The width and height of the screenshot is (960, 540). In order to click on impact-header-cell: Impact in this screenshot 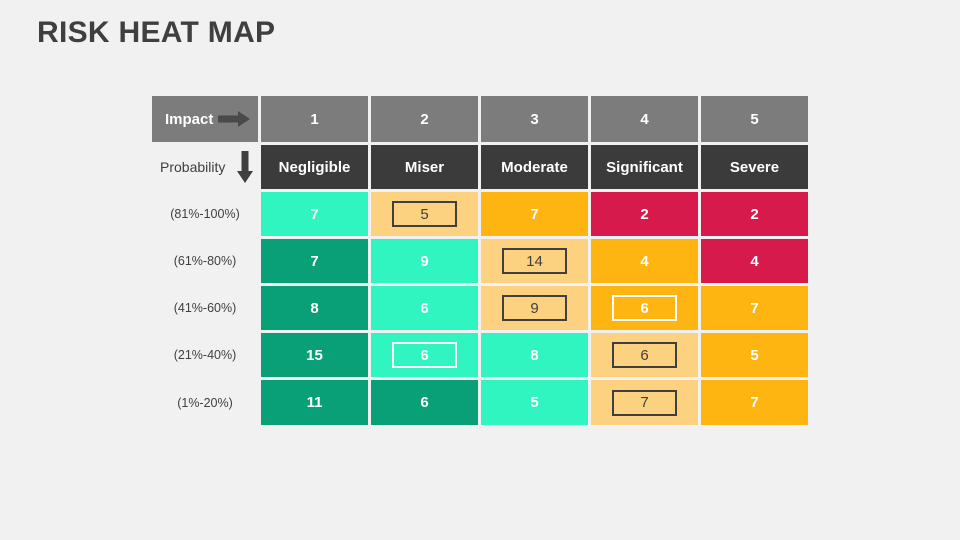, I will do `click(205, 119)`.